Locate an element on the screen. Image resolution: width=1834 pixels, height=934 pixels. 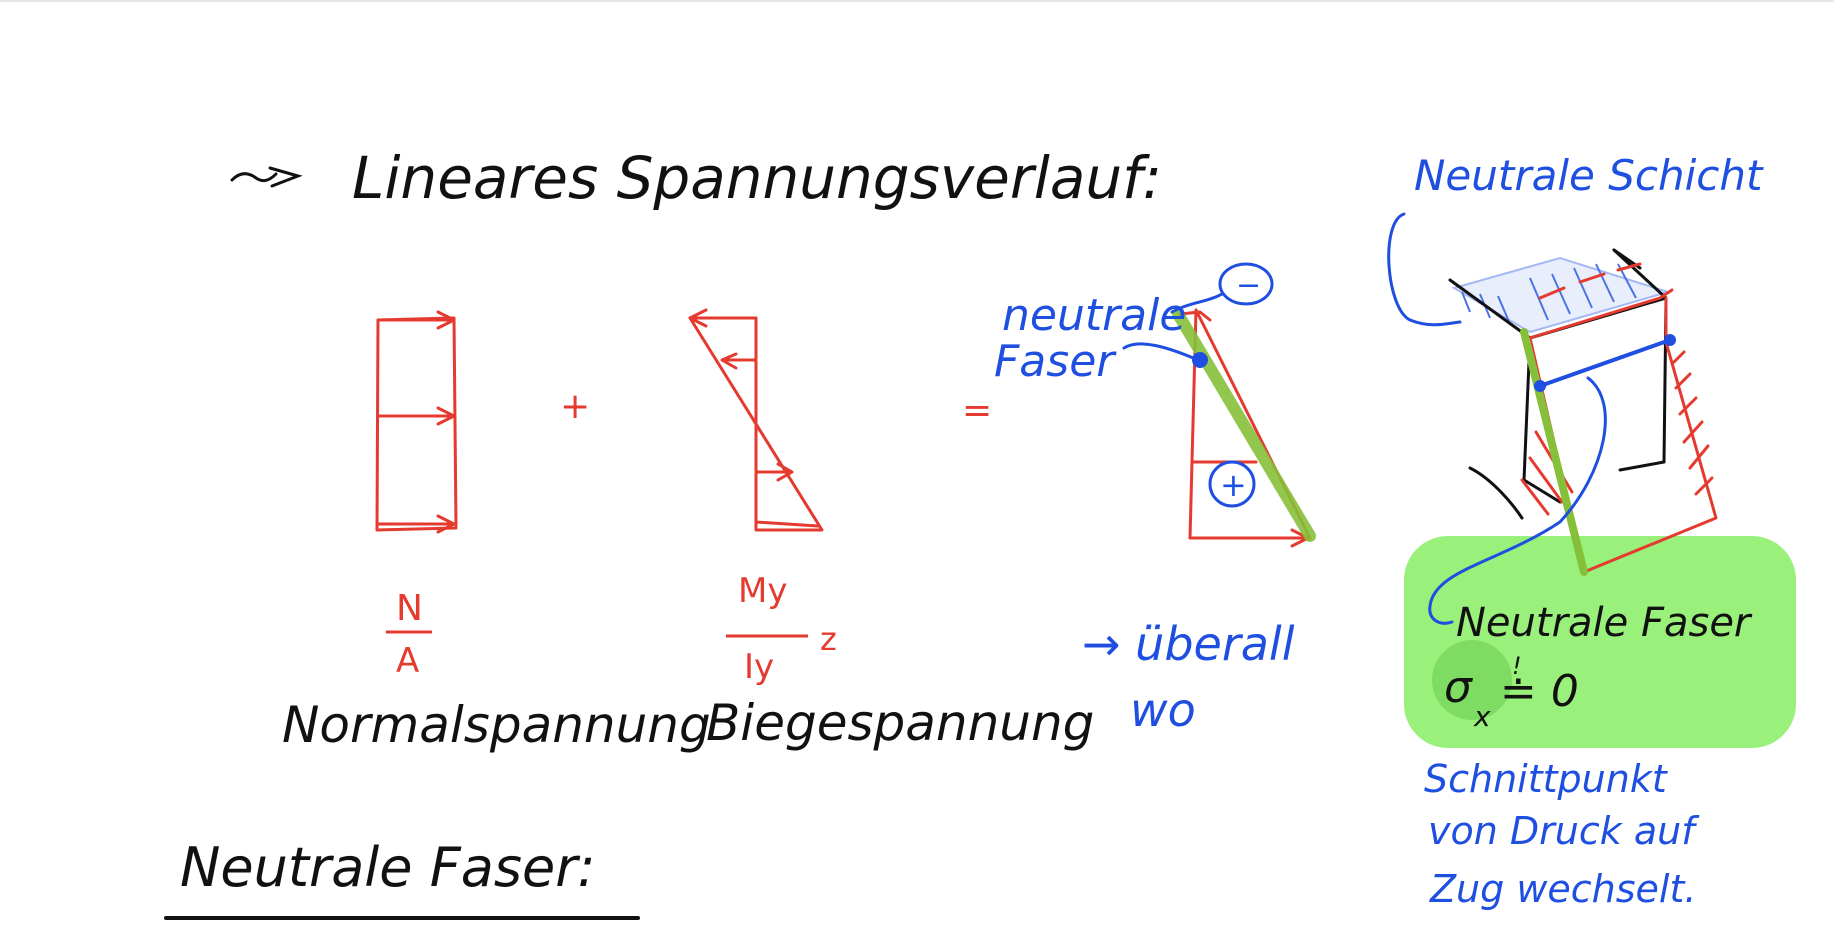
axis-point-left is located at coordinates (1540, 386).